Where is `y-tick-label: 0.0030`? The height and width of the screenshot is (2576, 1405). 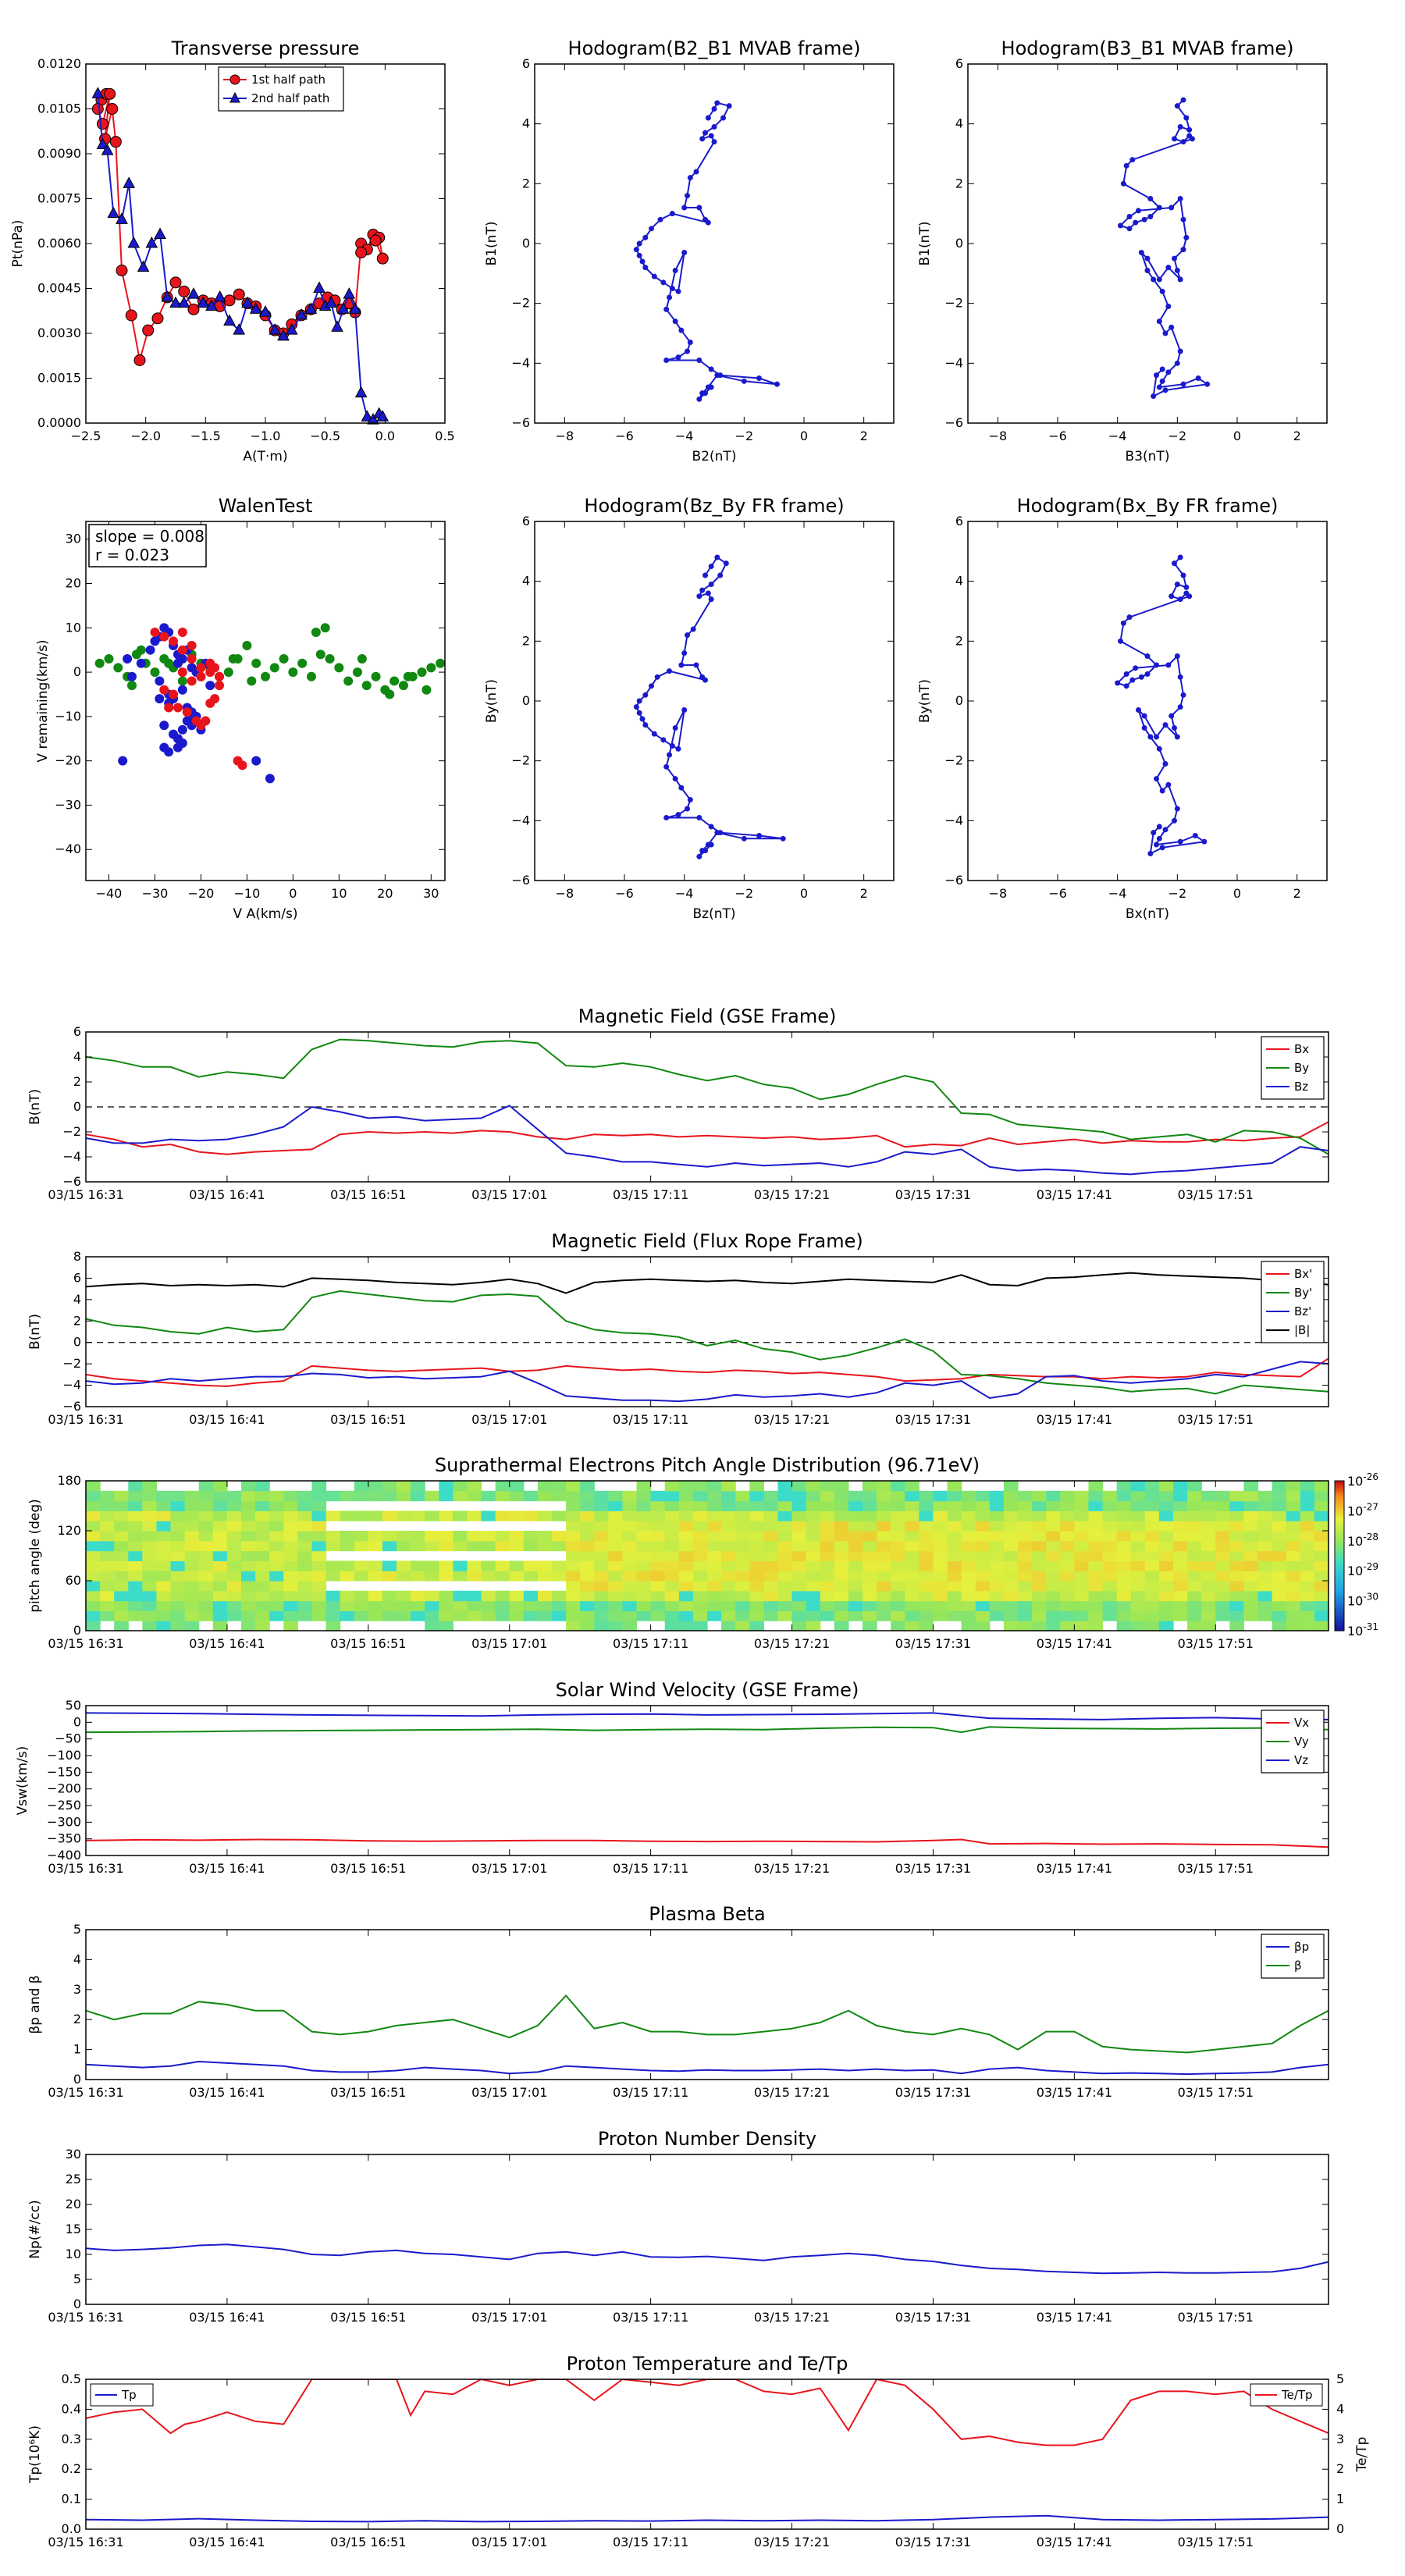
y-tick-label: 0.0030 is located at coordinates (59, 333).